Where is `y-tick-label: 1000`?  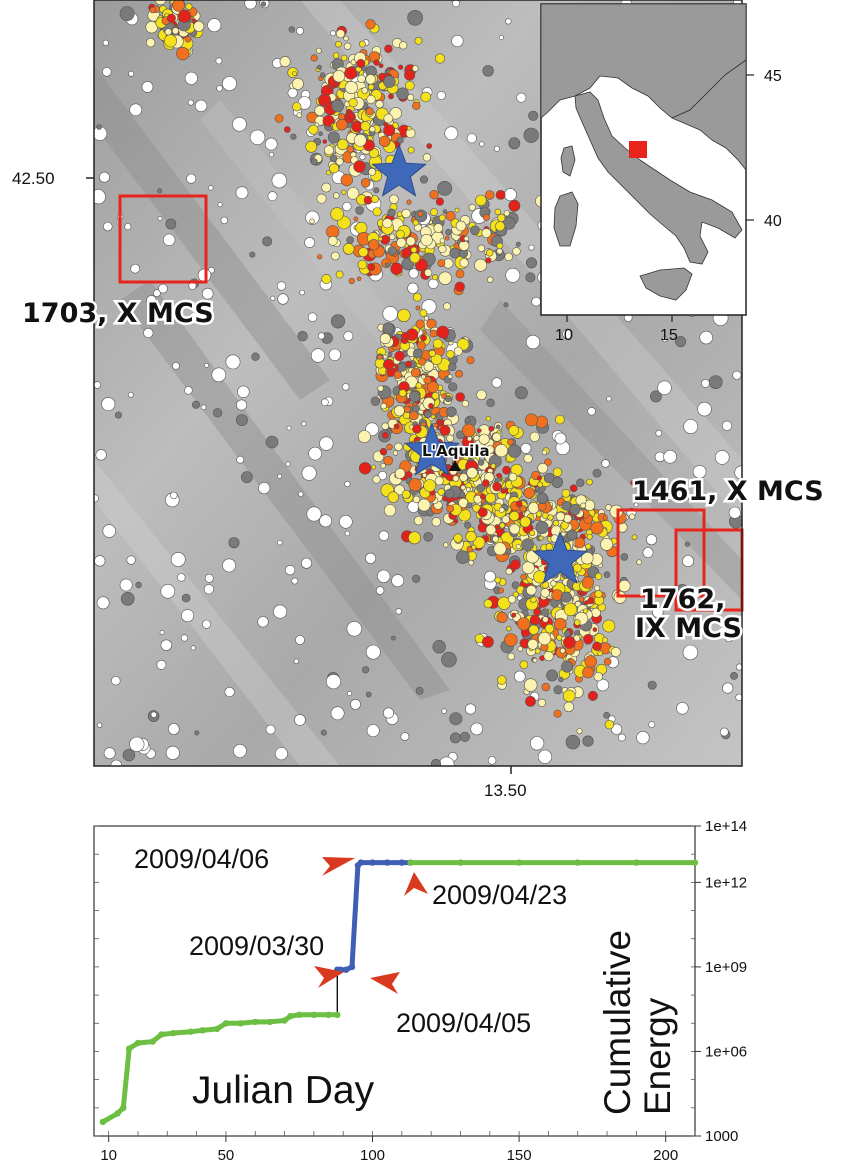 y-tick-label: 1000 is located at coordinates (721, 1136).